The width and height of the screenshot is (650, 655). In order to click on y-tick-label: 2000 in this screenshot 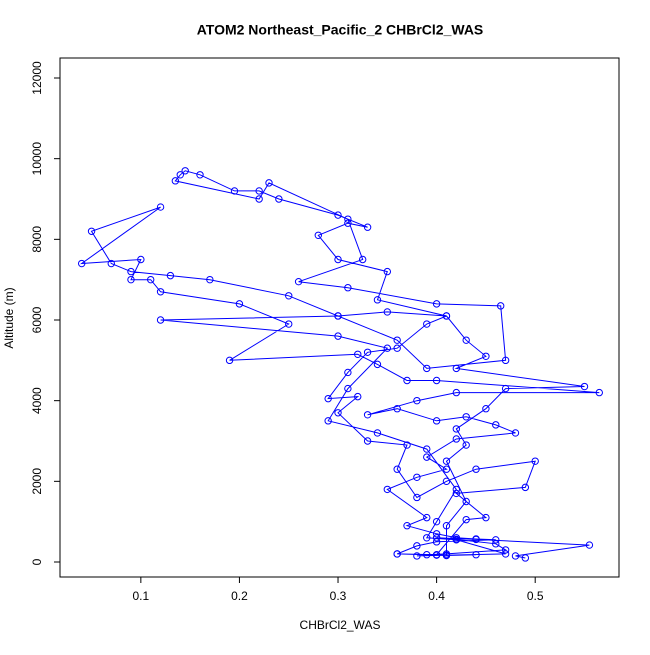, I will do `click(37, 481)`.